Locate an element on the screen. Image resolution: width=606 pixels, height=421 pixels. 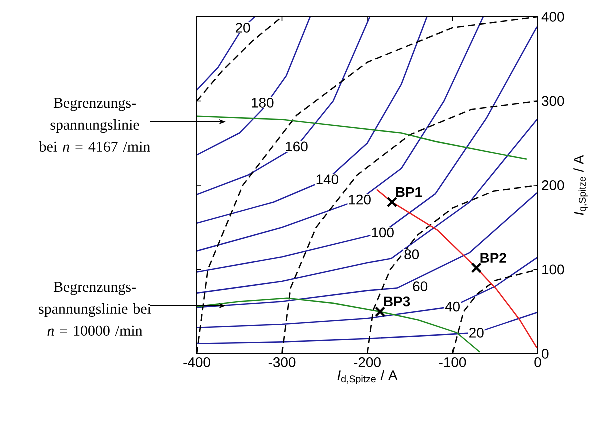
text: Begrenzungs-spannungslinie bei n = 4167 /min is located at coordinates (94, 125).